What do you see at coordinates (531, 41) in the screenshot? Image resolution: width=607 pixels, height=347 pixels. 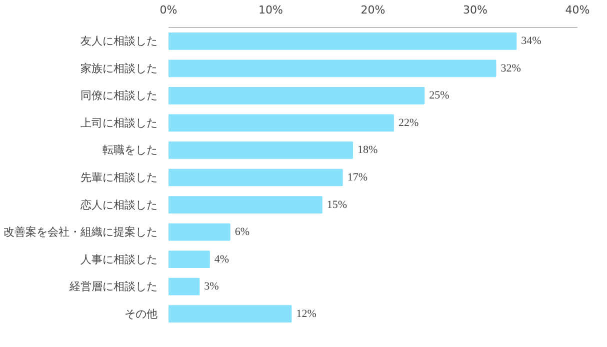 I see `data-label: 34%` at bounding box center [531, 41].